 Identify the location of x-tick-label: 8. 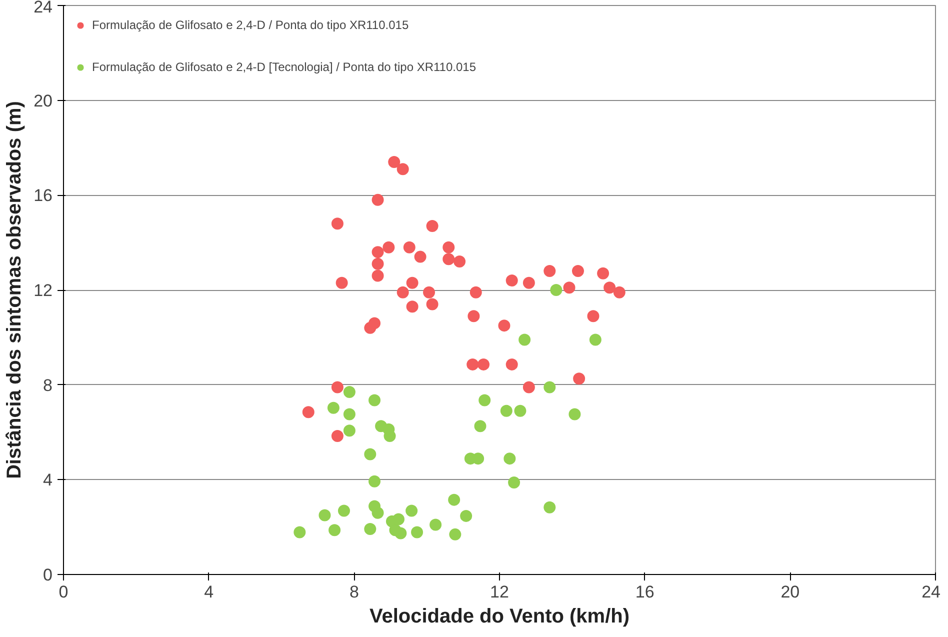
(354, 592).